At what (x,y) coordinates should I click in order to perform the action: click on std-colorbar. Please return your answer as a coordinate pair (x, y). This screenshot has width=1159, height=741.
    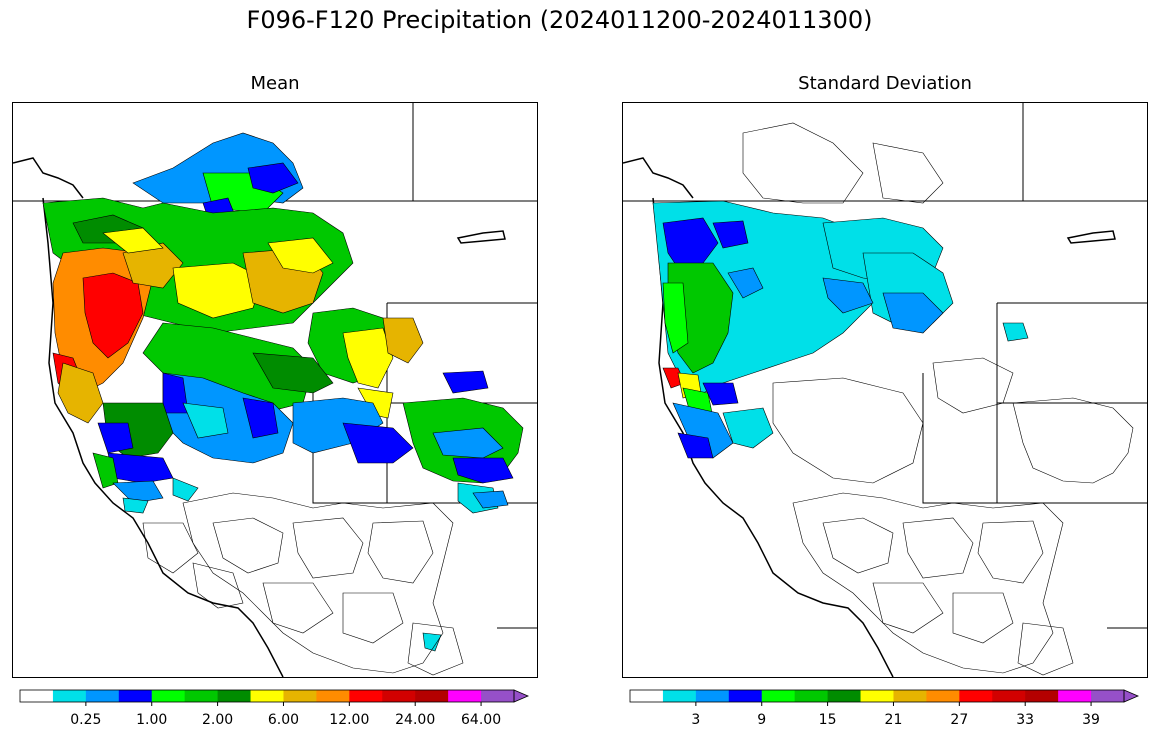
    Looking at the image, I should click on (884, 697).